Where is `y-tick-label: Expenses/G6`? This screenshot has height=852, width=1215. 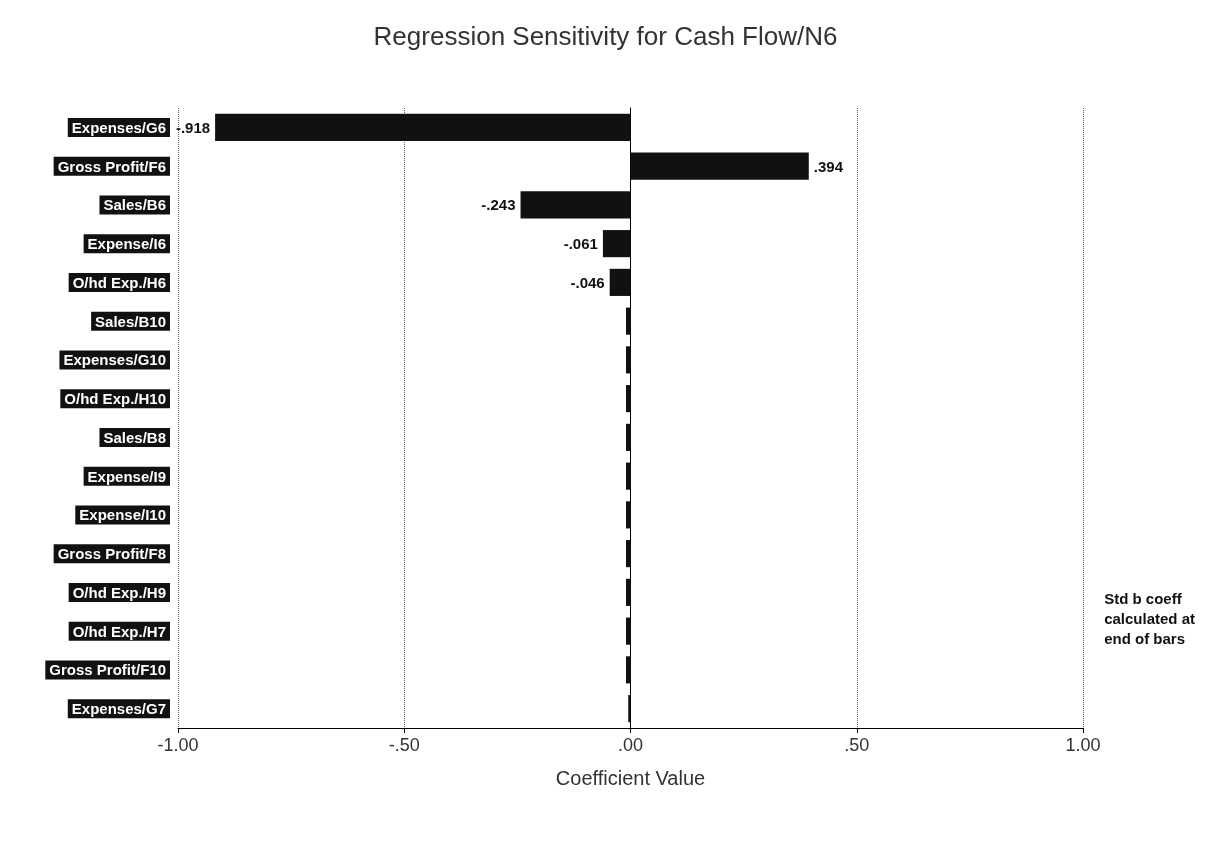 y-tick-label: Expenses/G6 is located at coordinates (118, 127).